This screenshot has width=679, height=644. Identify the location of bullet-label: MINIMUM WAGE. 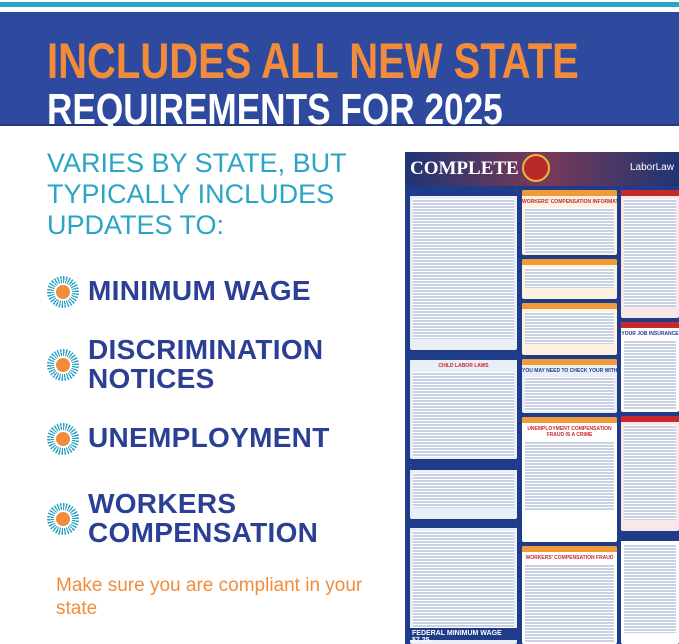
(199, 290).